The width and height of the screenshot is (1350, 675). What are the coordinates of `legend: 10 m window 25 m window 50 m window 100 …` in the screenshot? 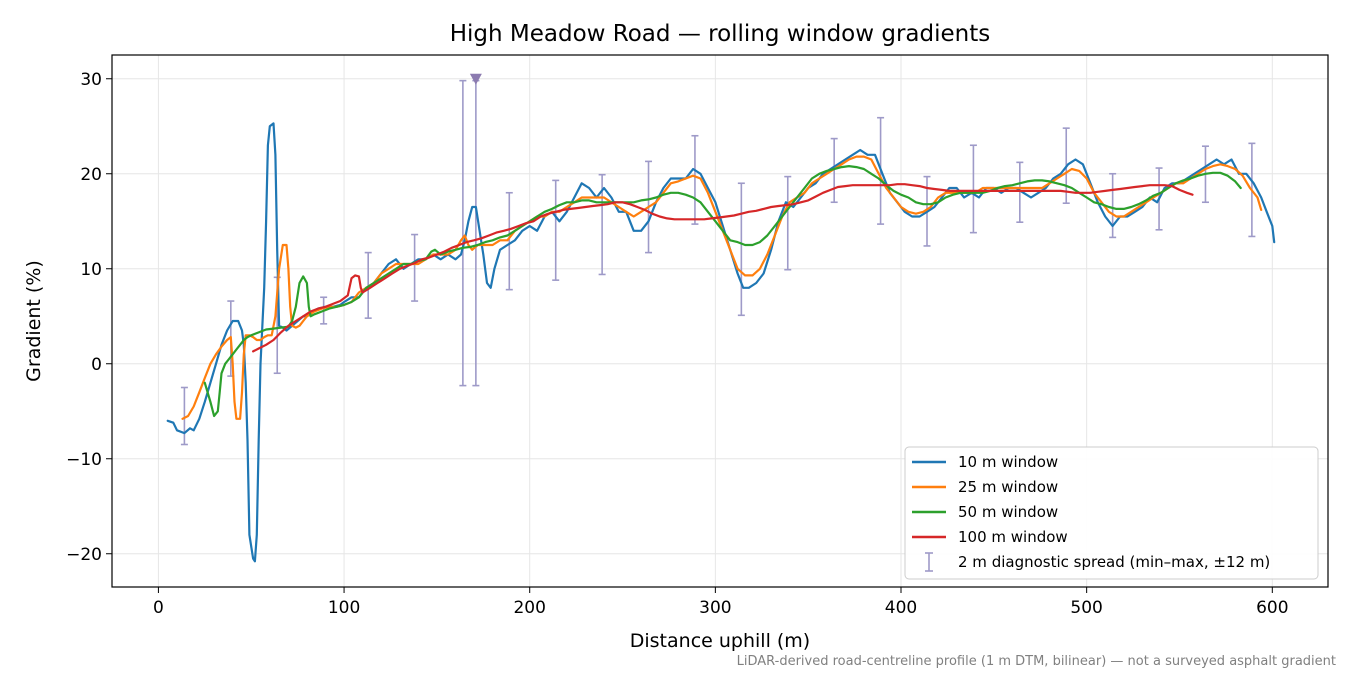 It's located at (1111, 513).